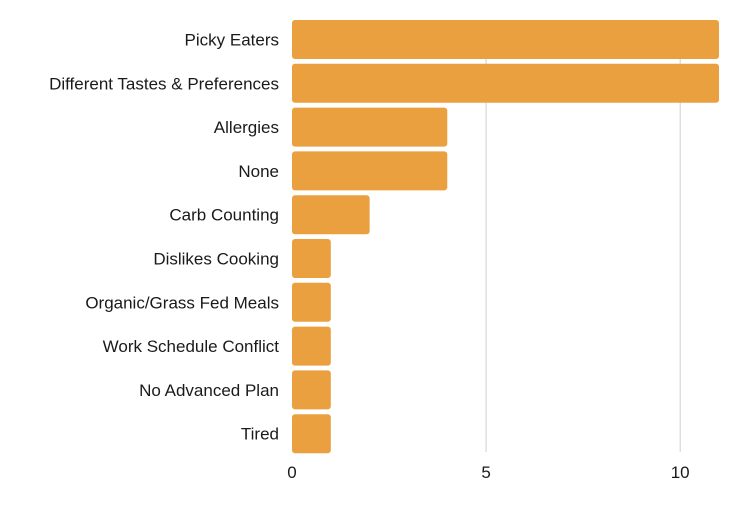 The width and height of the screenshot is (752, 512). What do you see at coordinates (258, 171) in the screenshot?
I see `category-label: None` at bounding box center [258, 171].